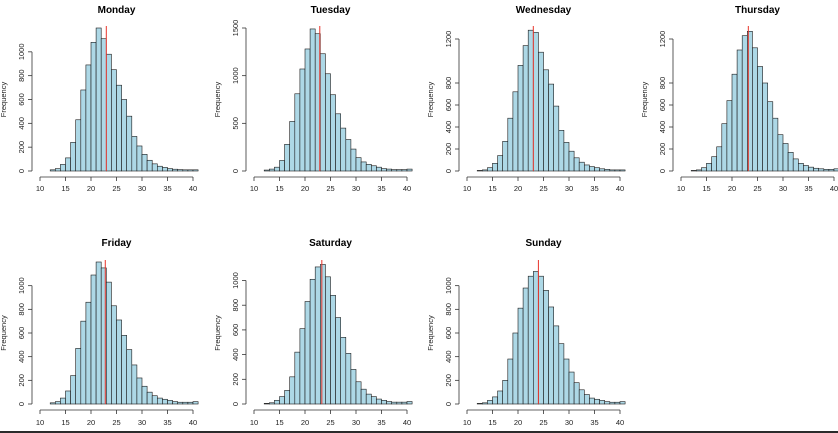 Image resolution: width=838 pixels, height=433 pixels. I want to click on chart-title: Sunday, so click(543, 243).